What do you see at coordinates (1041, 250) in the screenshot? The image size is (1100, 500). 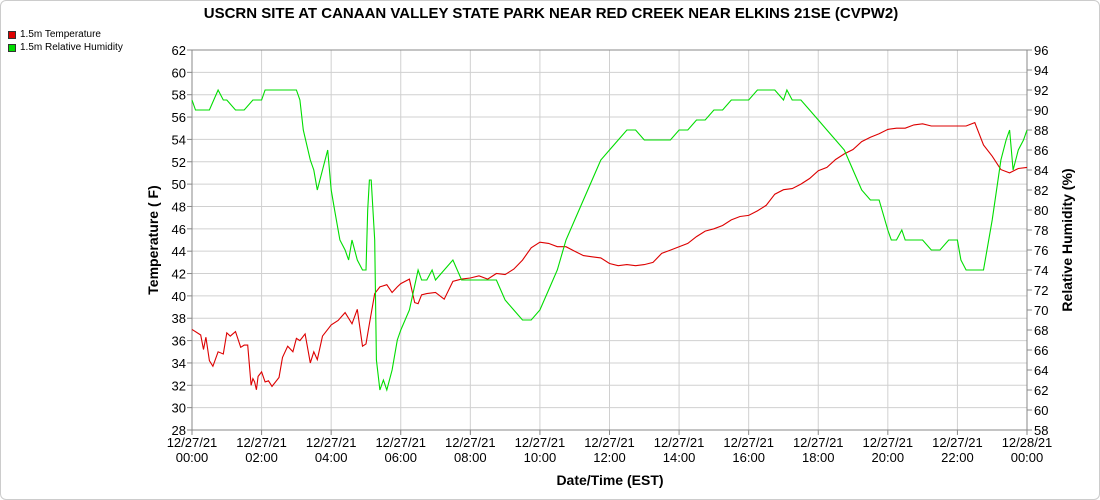 I see `right-tick-label: 76` at bounding box center [1041, 250].